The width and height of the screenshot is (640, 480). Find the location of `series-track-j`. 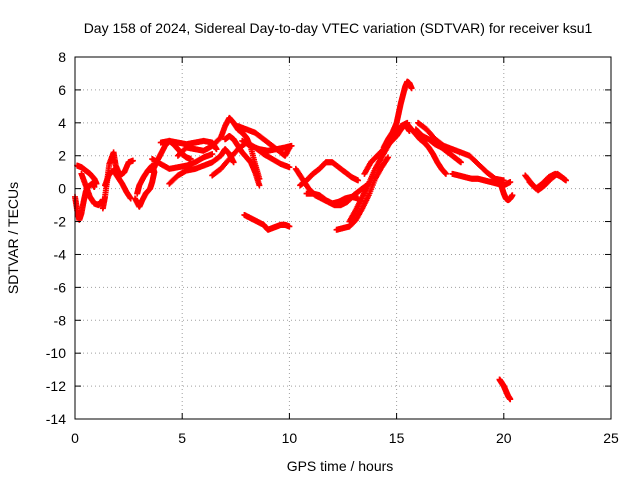

series-track-j is located at coordinates (201, 166).